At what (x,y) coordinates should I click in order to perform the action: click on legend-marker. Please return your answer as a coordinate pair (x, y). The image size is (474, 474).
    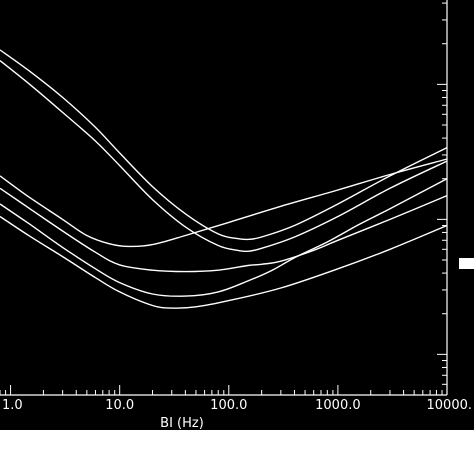
    Looking at the image, I should click on (466, 263).